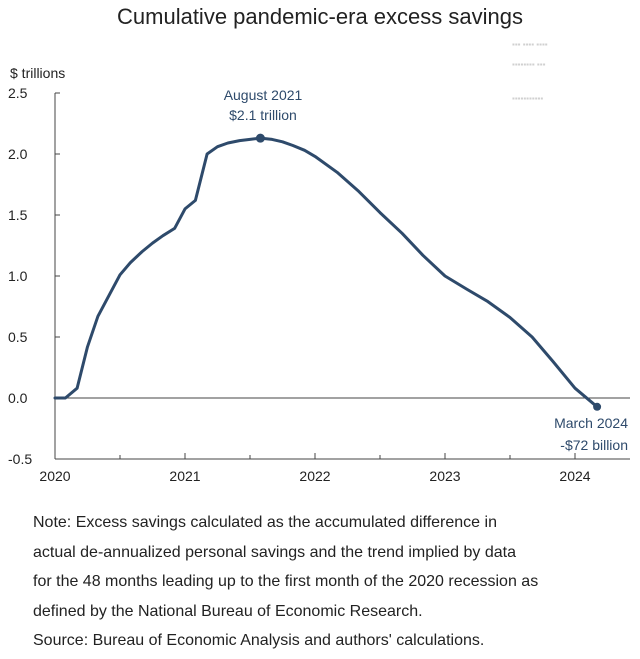  What do you see at coordinates (528, 98) in the screenshot?
I see `watermark-mark: ▪▪▪▪▪▪▪▪▪▪▪` at bounding box center [528, 98].